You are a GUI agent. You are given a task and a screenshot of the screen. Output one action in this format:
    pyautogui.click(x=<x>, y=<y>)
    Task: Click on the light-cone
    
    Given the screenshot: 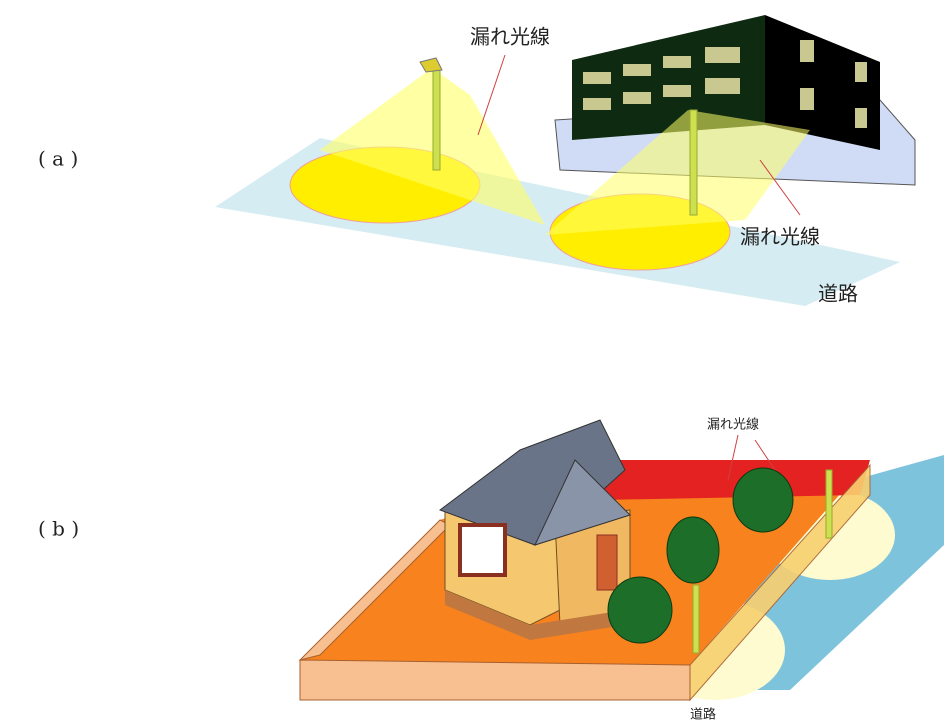 What is the action you would take?
    pyautogui.click(x=677, y=172)
    